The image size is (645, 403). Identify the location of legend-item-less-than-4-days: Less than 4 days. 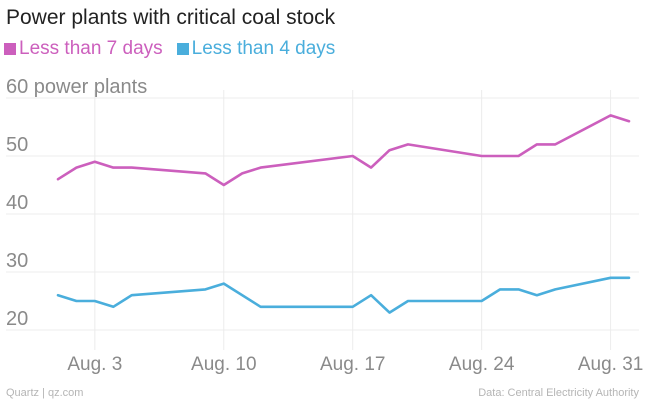
(256, 49).